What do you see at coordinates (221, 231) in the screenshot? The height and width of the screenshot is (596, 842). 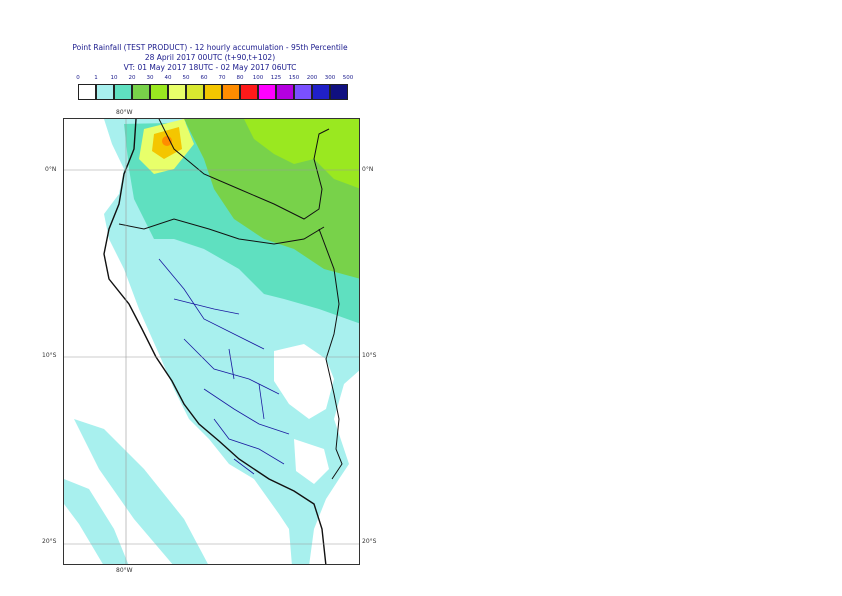 I see `border-peru-ecuador` at bounding box center [221, 231].